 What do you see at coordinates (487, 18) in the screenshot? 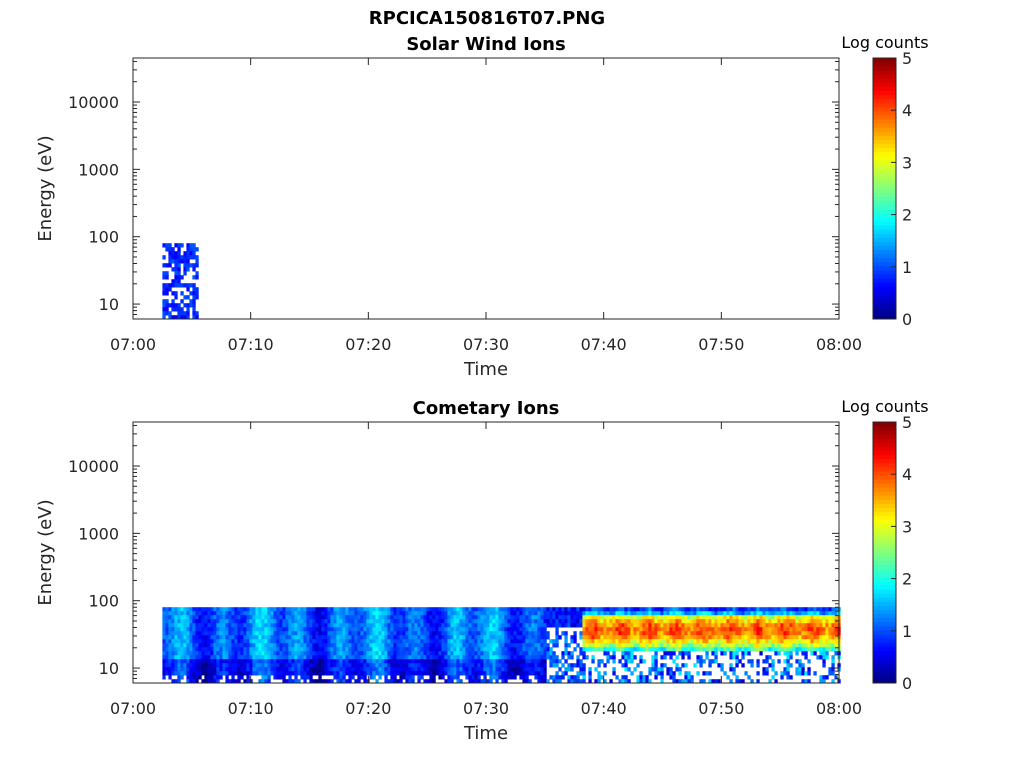
I see `figure-title: RPCICA150816T07.PNG` at bounding box center [487, 18].